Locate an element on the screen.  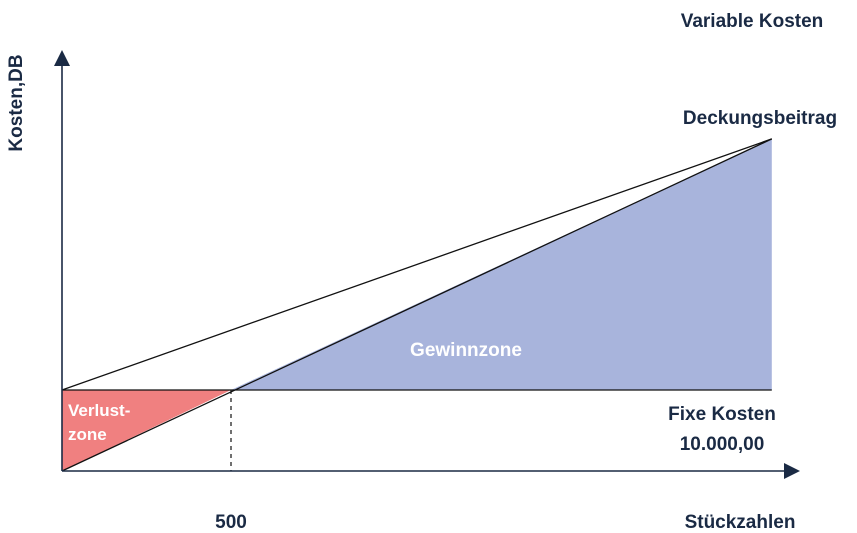
profit-zone-label: Gewinnzone is located at coordinates (466, 350).